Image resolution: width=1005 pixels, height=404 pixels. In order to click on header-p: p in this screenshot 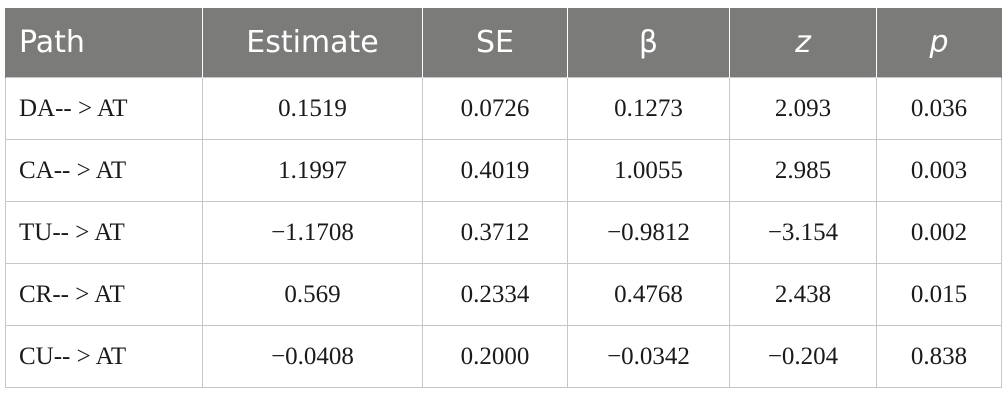, I will do `click(939, 43)`.